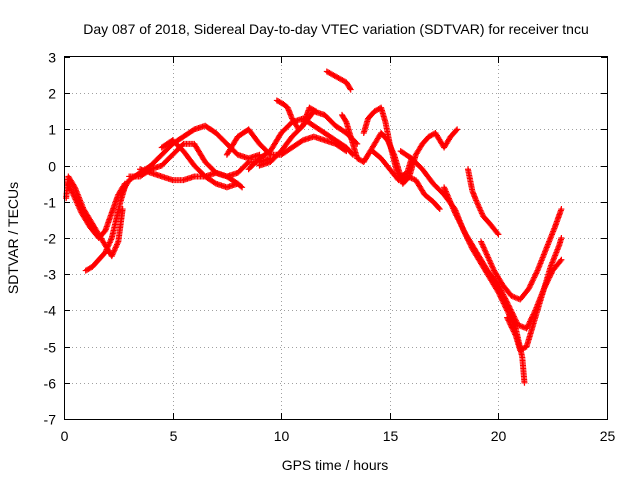 Image resolution: width=640 pixels, height=480 pixels. I want to click on x-tick-labels: 0 5 10 15 20 25, so click(338, 436).